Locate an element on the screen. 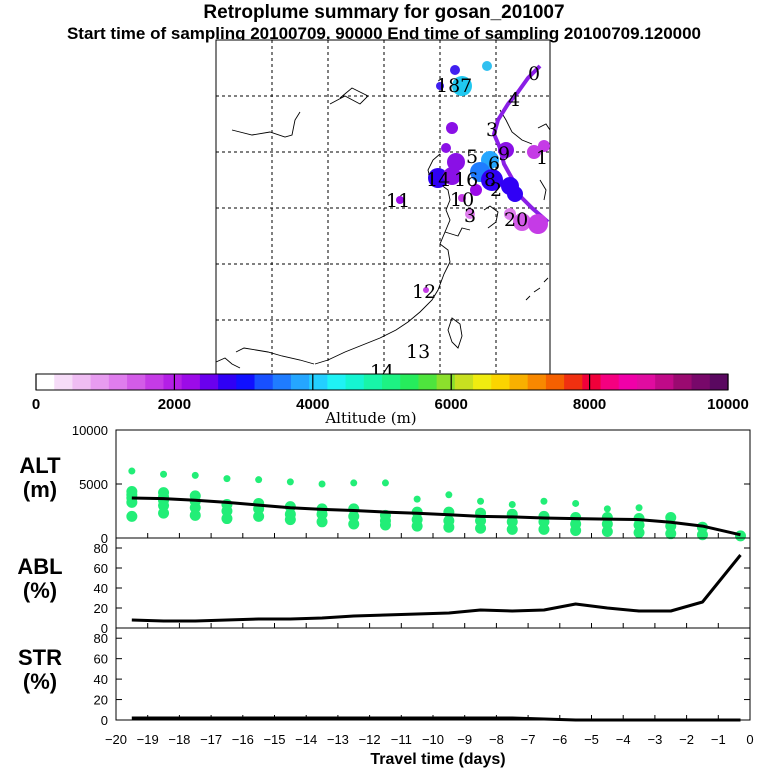 The width and height of the screenshot is (768, 768). x-tick-label: −11 is located at coordinates (401, 739).